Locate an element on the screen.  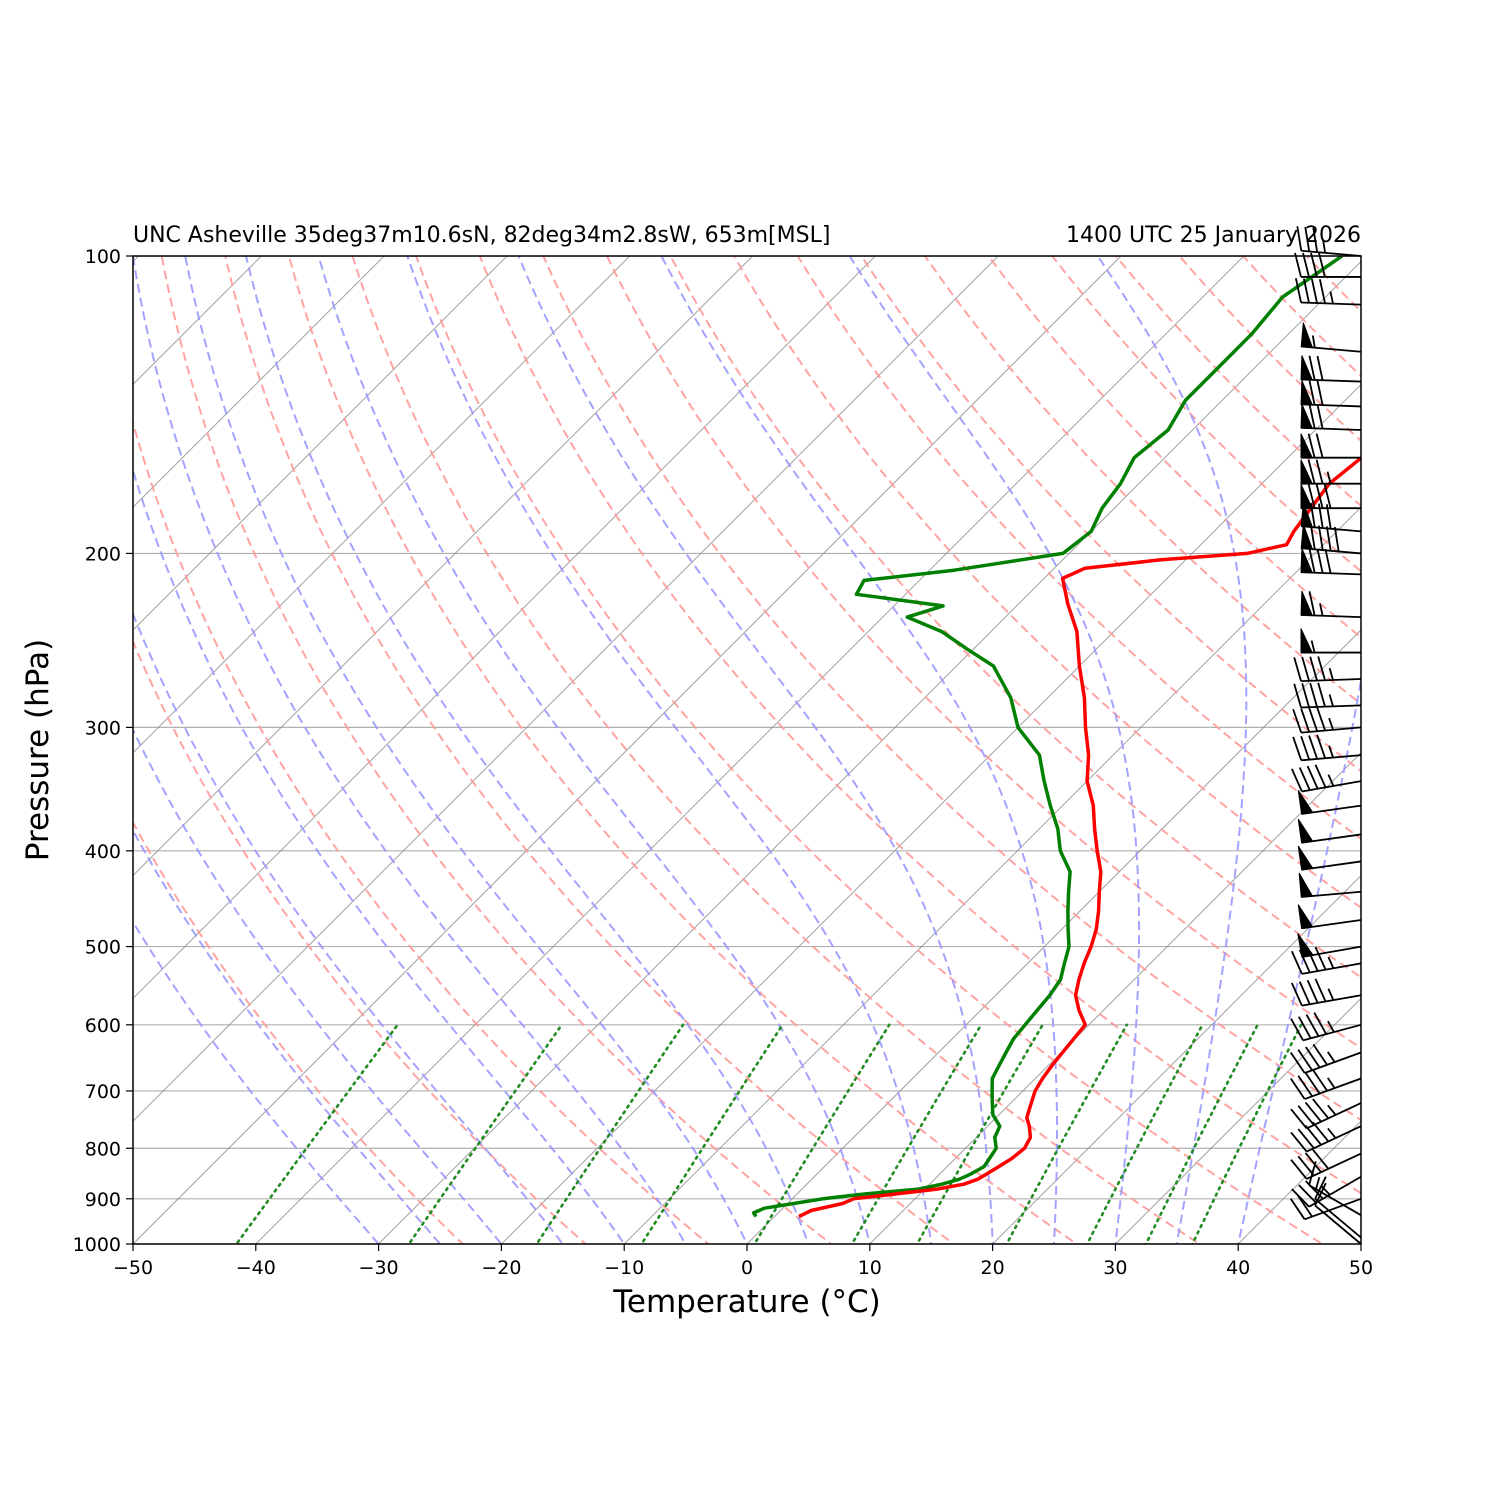
chart-title-right: 1400 UTC 25 January 2026 is located at coordinates (1213, 235).